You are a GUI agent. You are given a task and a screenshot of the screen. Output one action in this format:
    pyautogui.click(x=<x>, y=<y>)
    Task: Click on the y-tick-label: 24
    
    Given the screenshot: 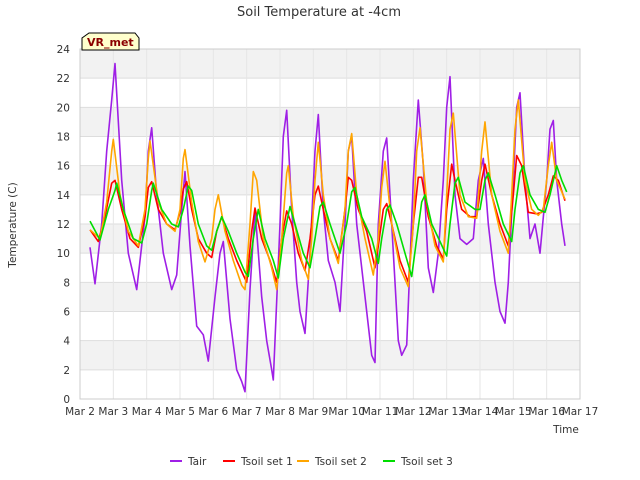 What is the action you would take?
    pyautogui.click(x=64, y=50)
    